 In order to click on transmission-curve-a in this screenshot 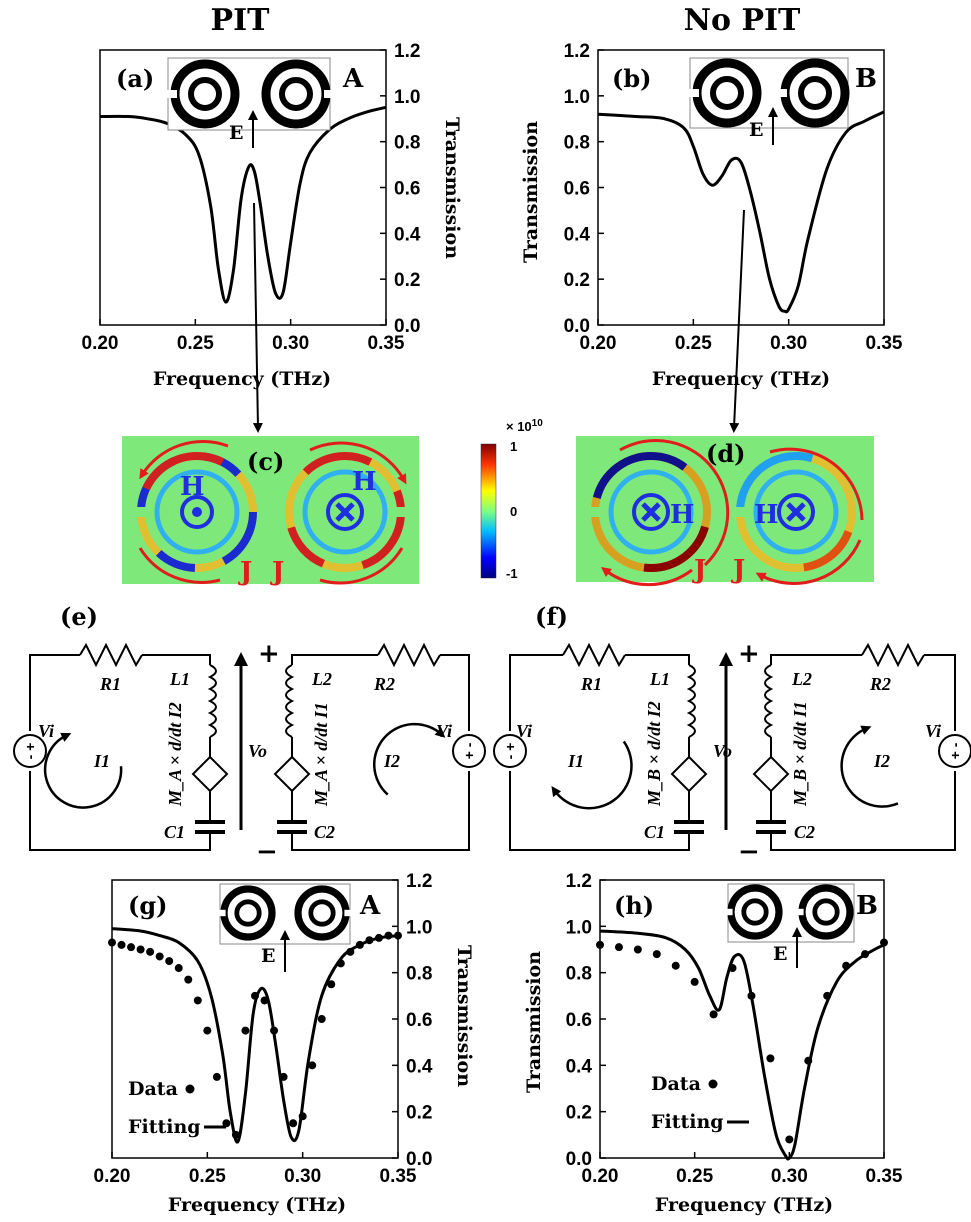, I will do `click(243, 204)`.